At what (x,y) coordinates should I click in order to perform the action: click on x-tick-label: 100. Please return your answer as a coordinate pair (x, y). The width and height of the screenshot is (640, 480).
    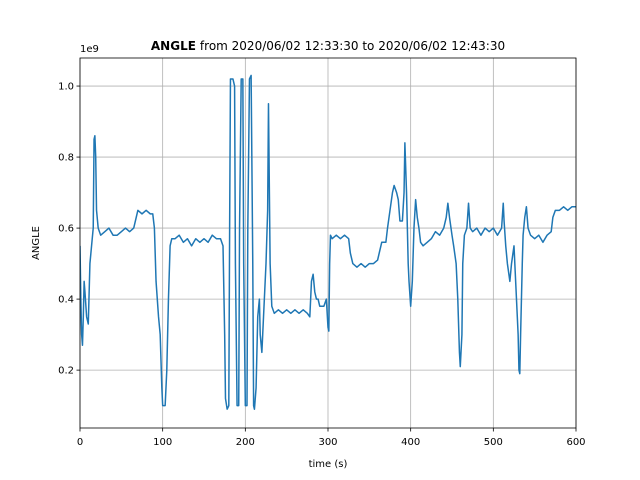
    Looking at the image, I should click on (162, 442).